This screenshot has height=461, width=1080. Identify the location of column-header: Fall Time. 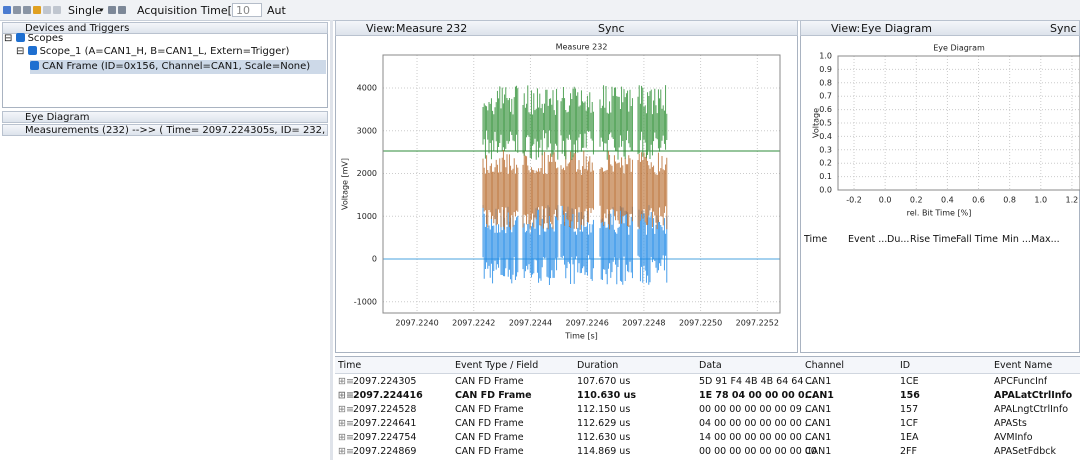
(977, 239).